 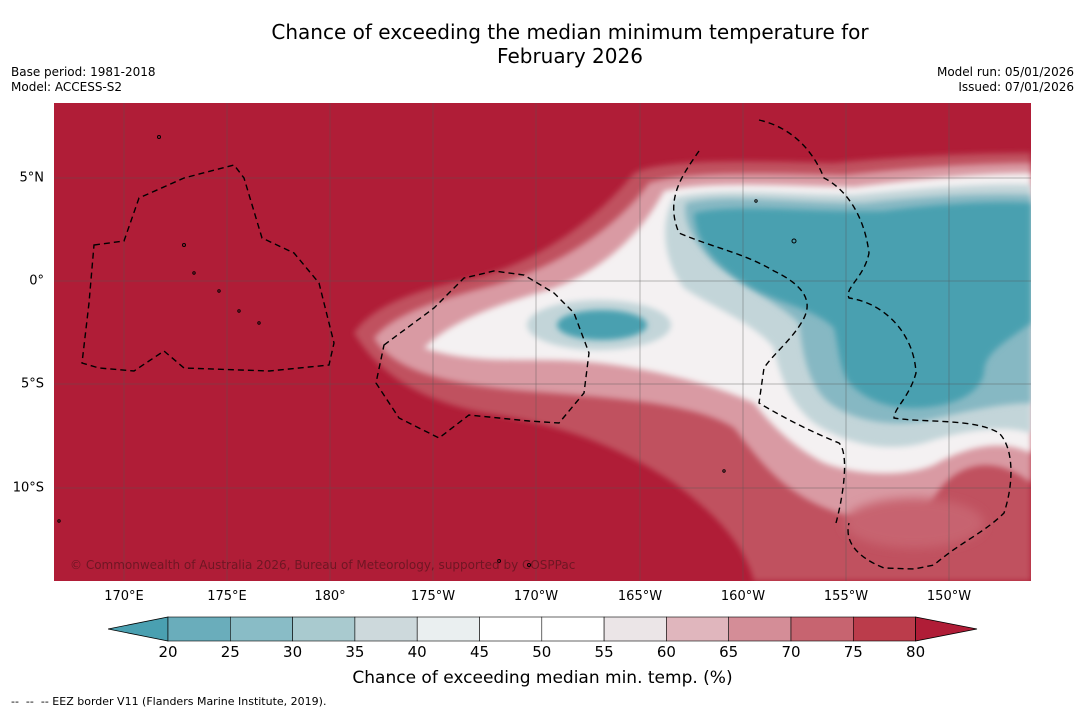 I want to click on colorbar-label: 25, so click(x=230, y=652).